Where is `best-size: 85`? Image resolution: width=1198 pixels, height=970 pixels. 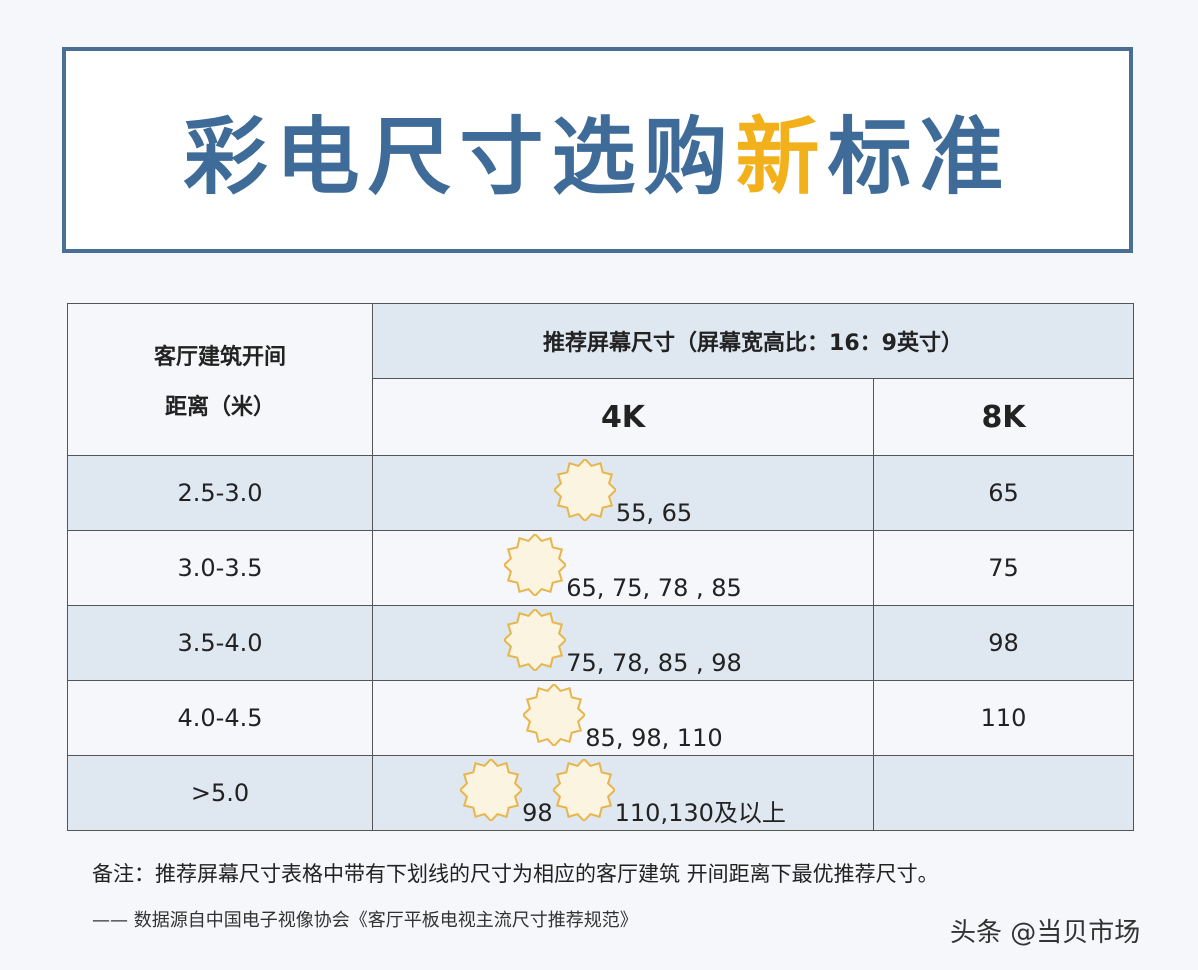 best-size: 85 is located at coordinates (600, 738).